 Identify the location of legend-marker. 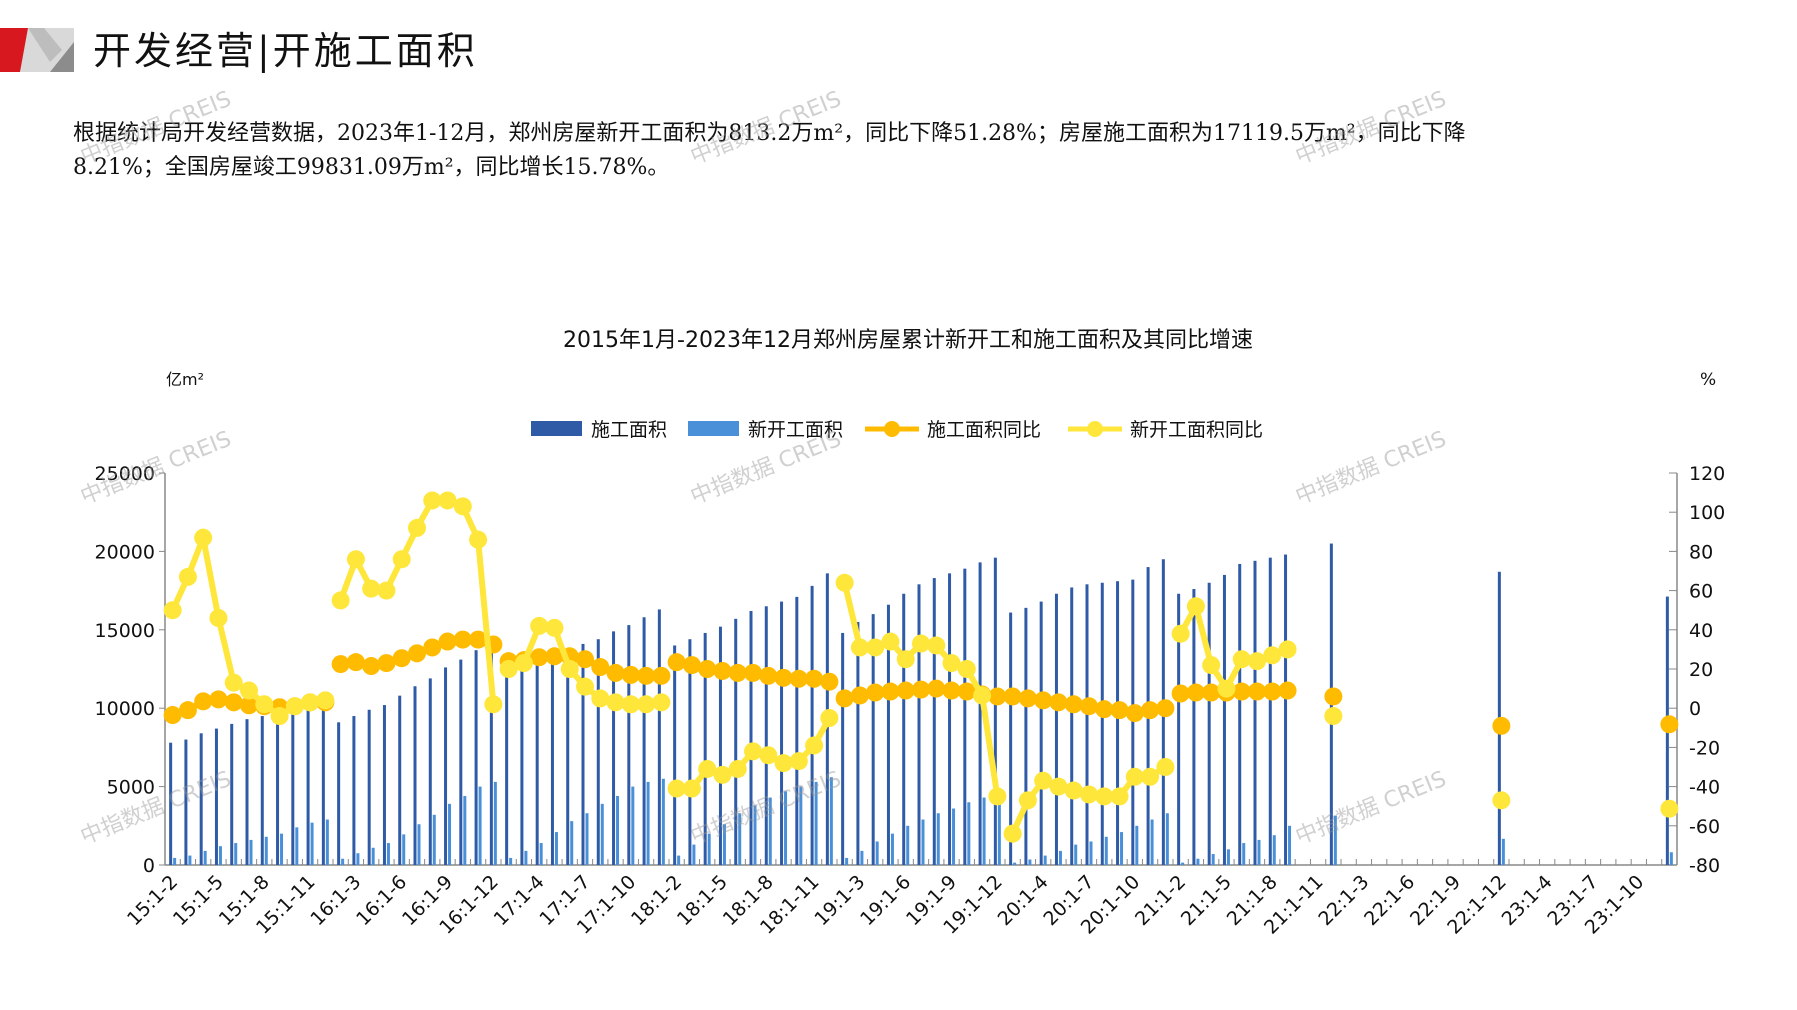
(892, 429).